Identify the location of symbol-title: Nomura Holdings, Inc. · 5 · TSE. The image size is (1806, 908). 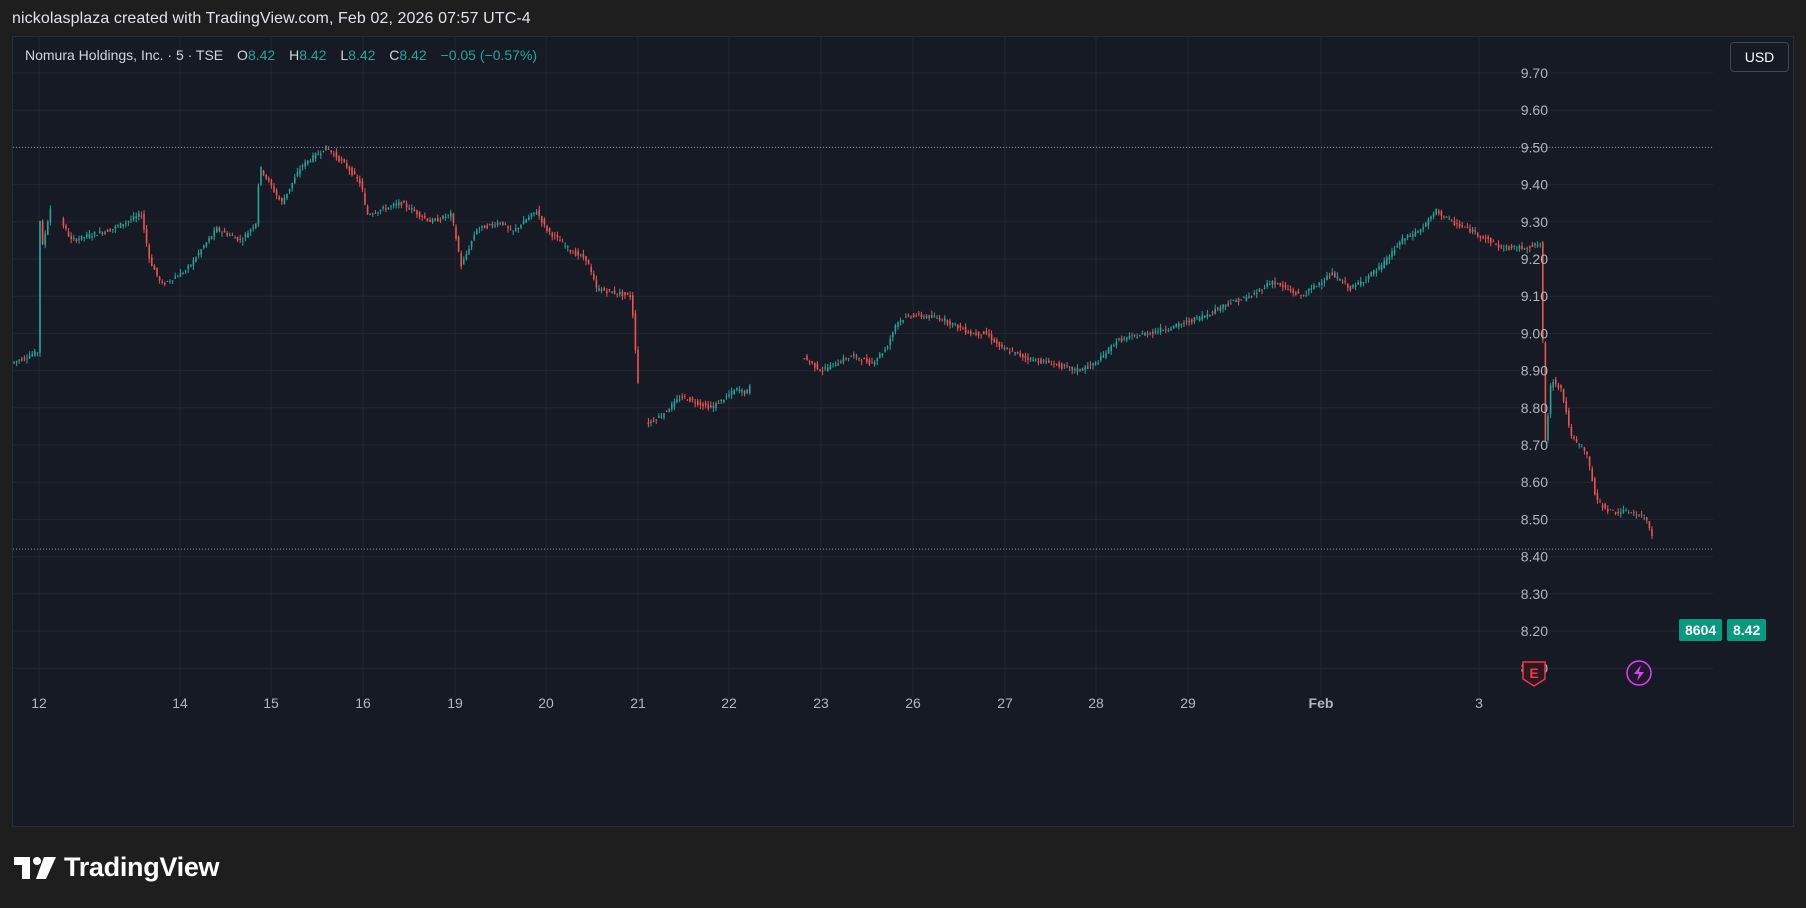
(124, 55).